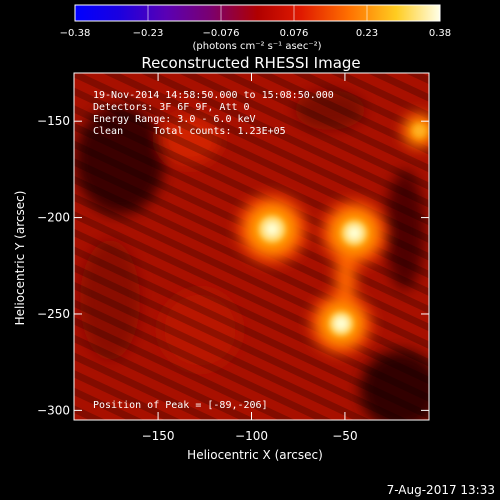  Describe the element at coordinates (148, 33) in the screenshot. I see `colorbar-tick-label: −0.23` at that location.